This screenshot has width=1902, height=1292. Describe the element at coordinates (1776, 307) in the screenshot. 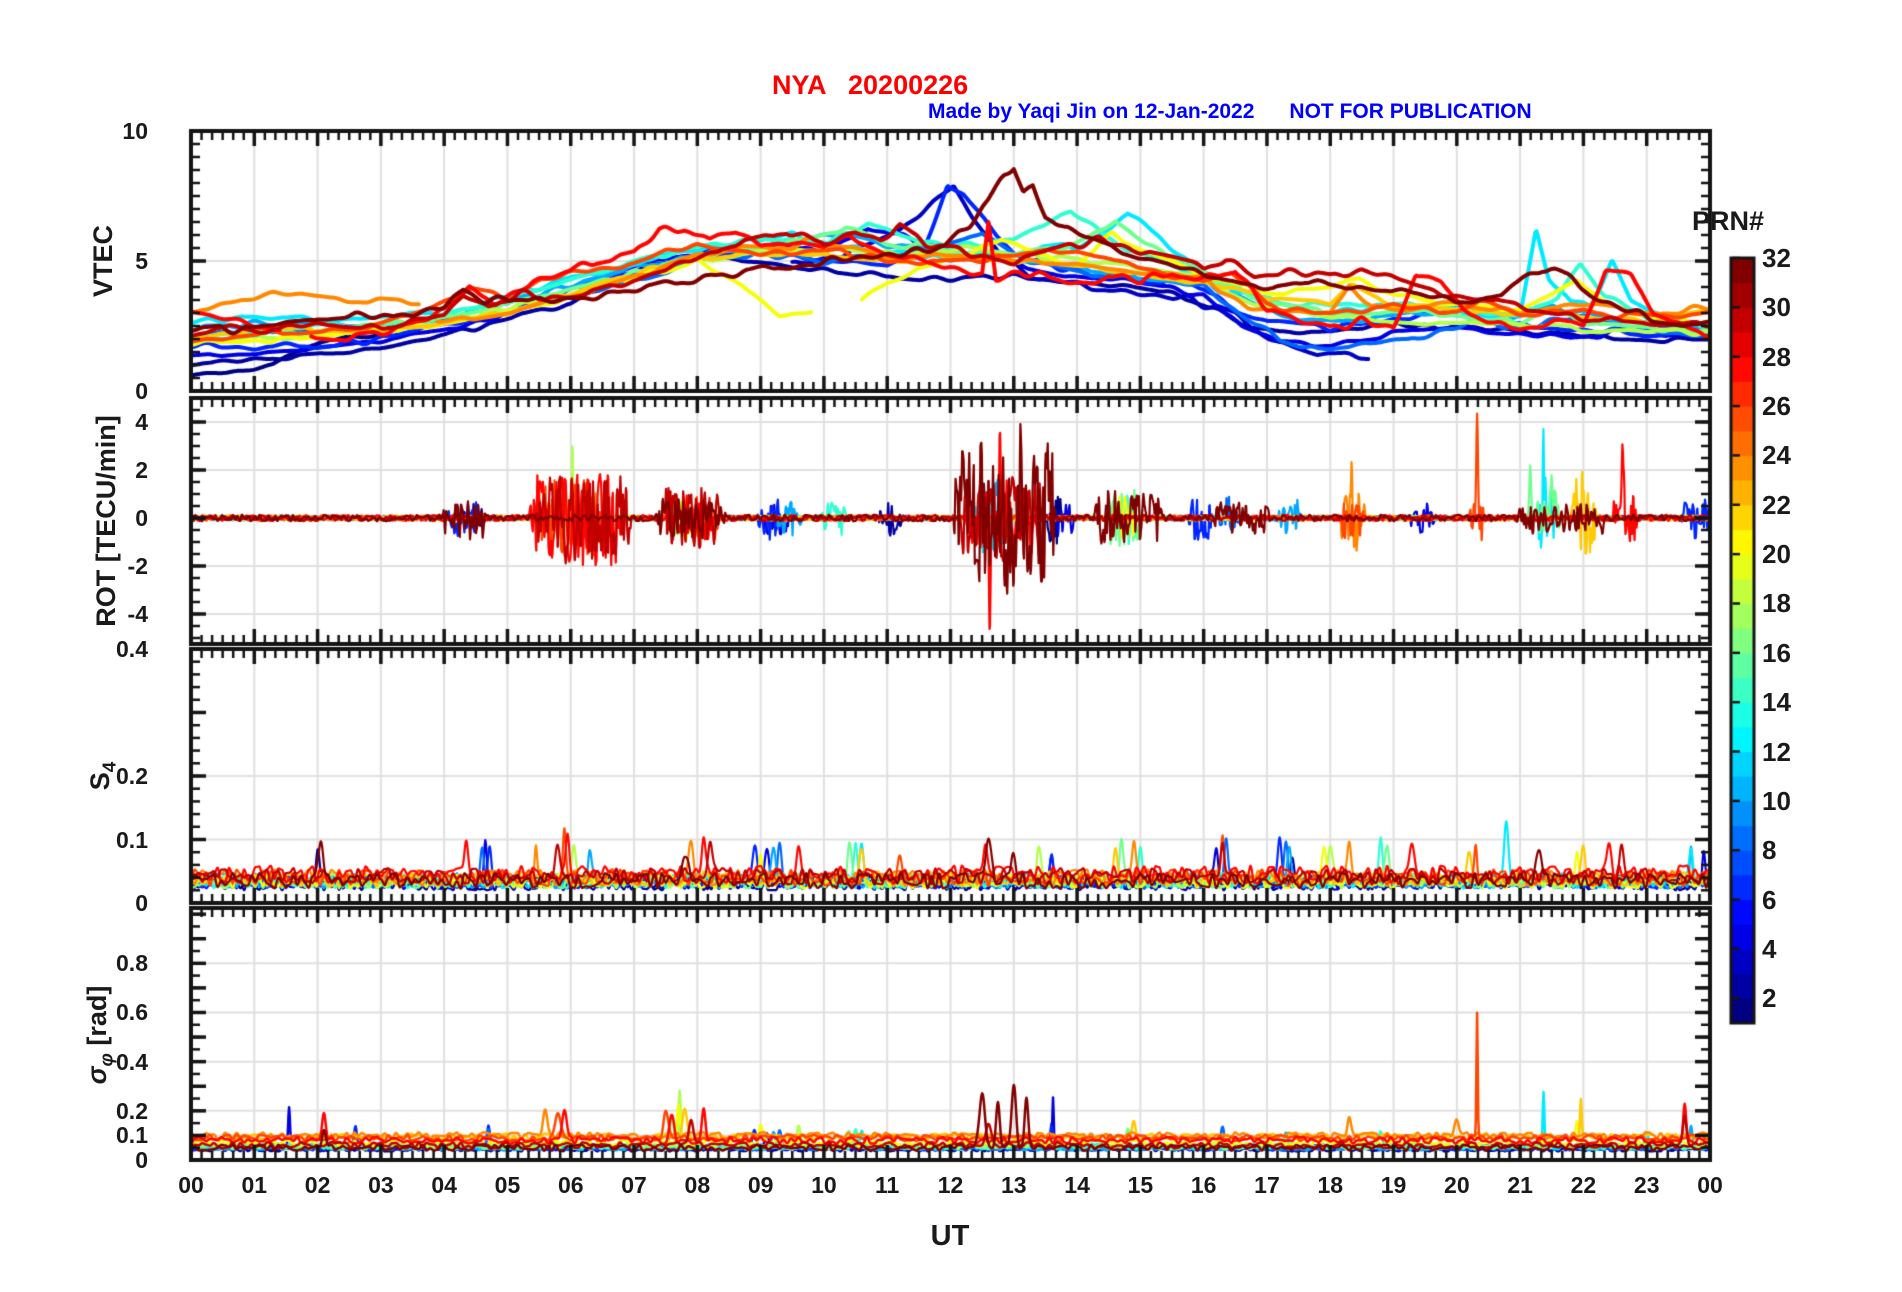

I see `colorbar-tick-label: 30` at that location.